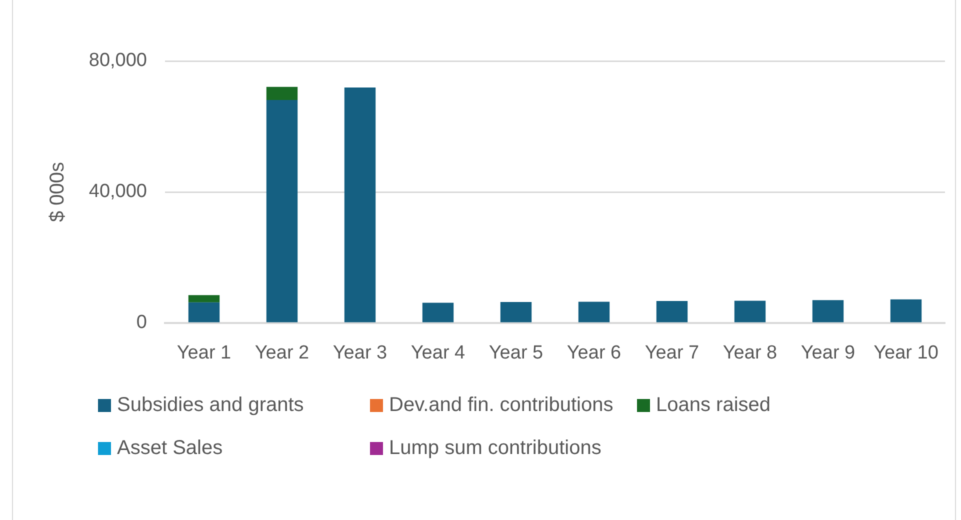 This screenshot has width=961, height=520. I want to click on x-tick-label: Year 2, so click(282, 353).